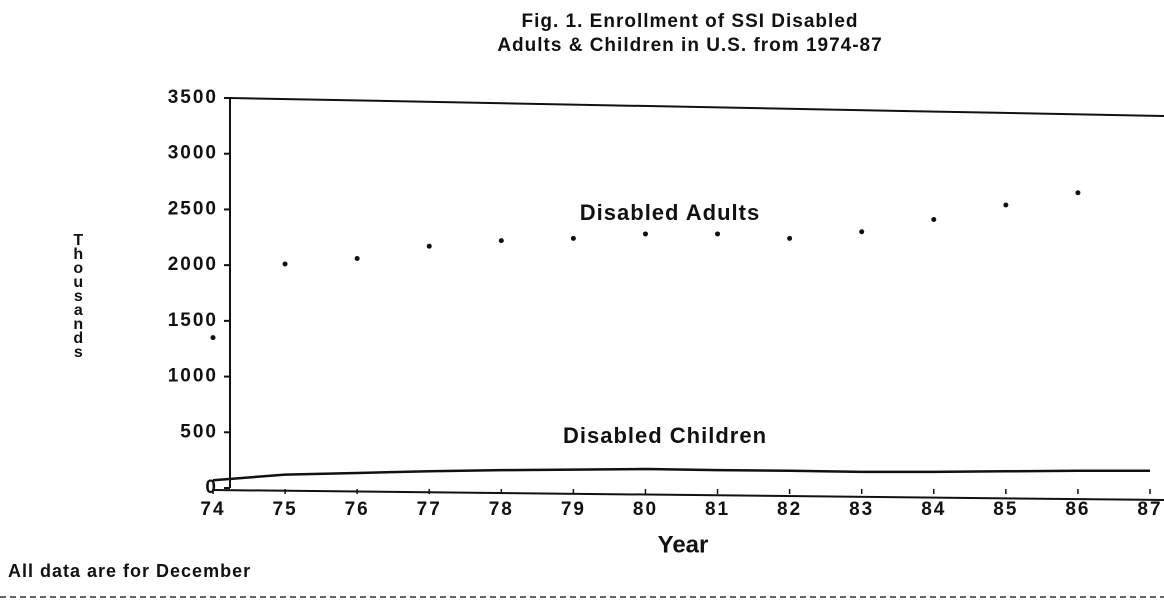  Describe the element at coordinates (665, 435) in the screenshot. I see `series-label: Disabled Children` at that location.